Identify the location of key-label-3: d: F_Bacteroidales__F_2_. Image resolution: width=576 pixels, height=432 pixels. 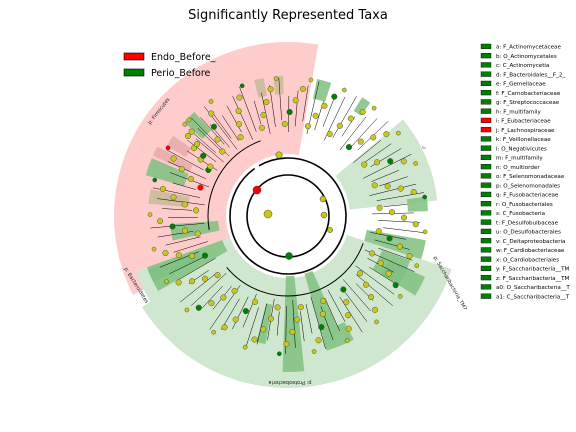
(530, 75).